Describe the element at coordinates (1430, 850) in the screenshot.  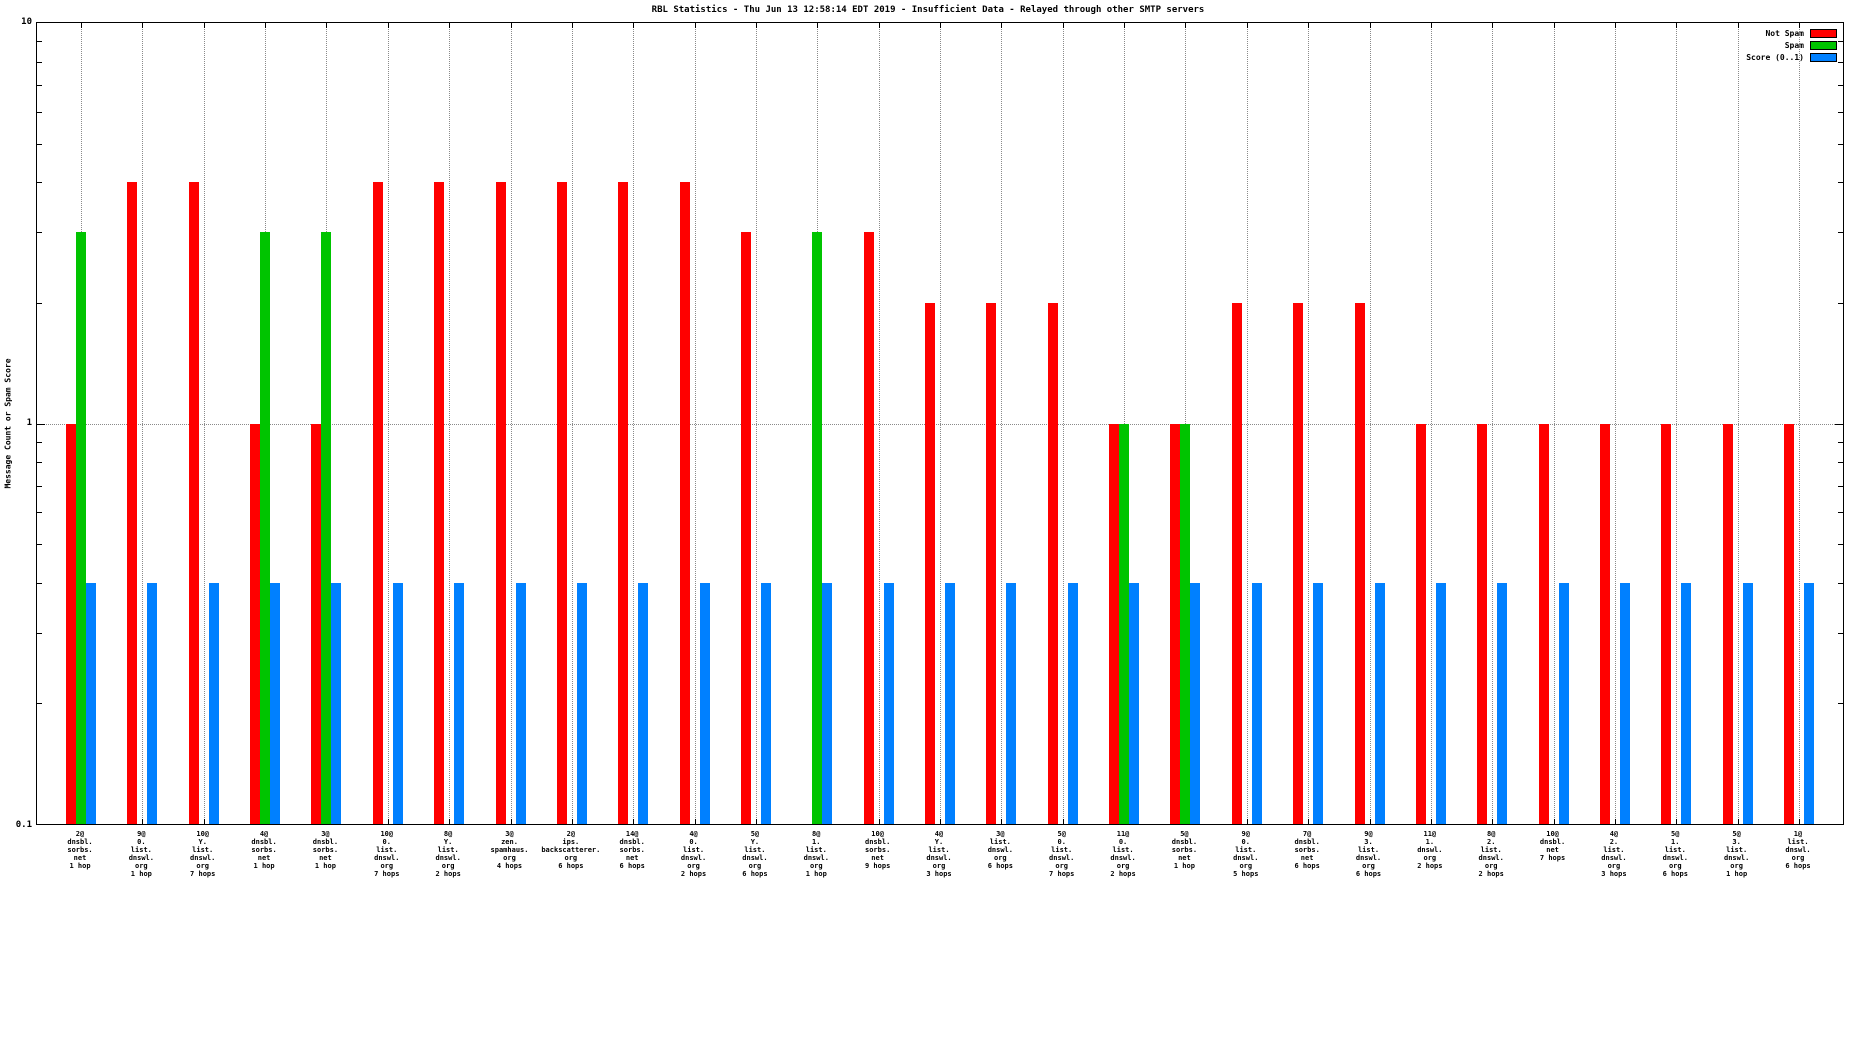
I see `x-tick-label: 11@ 1. dnswl. org 2 hops` at that location.